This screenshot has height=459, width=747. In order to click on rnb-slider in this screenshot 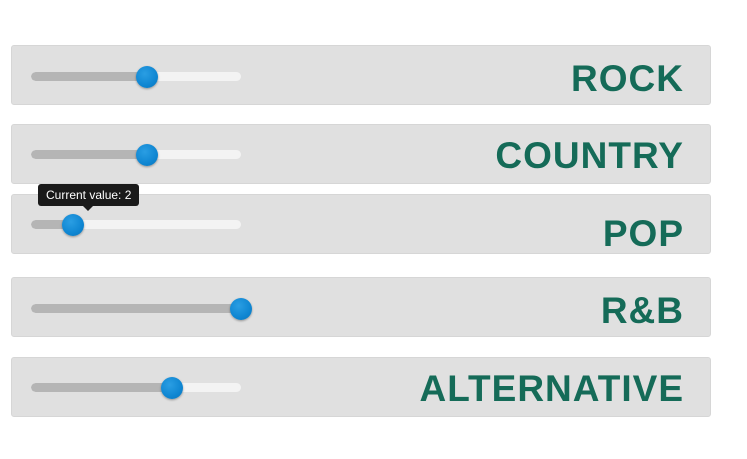, I will do `click(141, 309)`.